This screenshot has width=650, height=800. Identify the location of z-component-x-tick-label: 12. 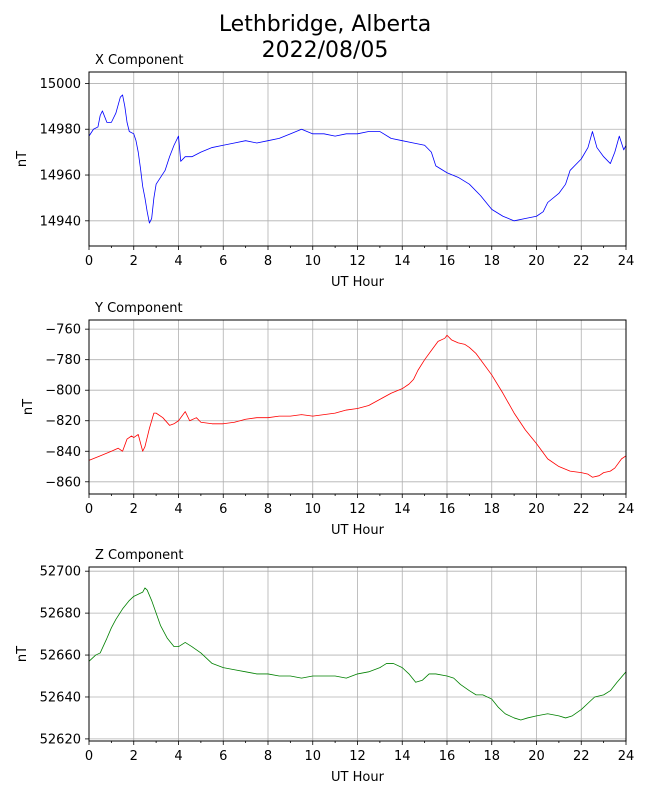
(357, 756).